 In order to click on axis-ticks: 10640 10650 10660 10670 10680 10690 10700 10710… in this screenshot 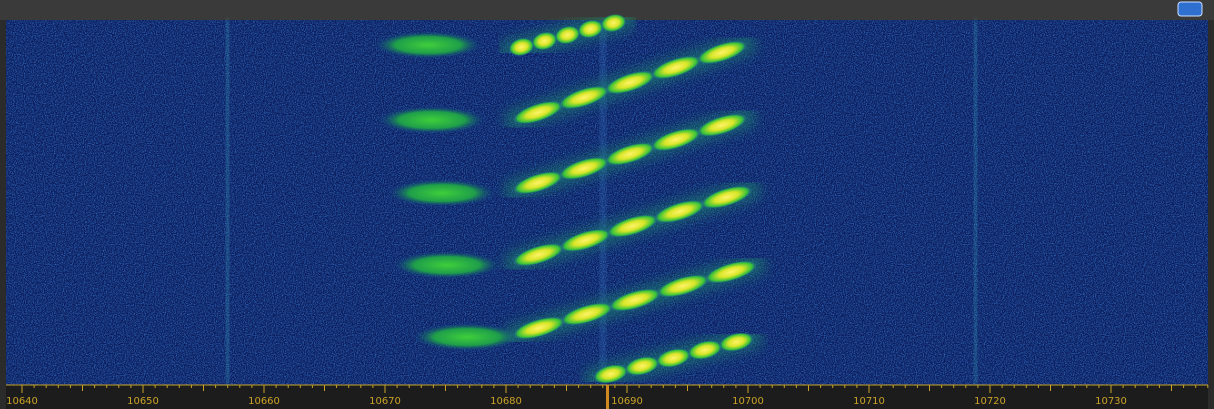, I will do `click(607, 396)`.